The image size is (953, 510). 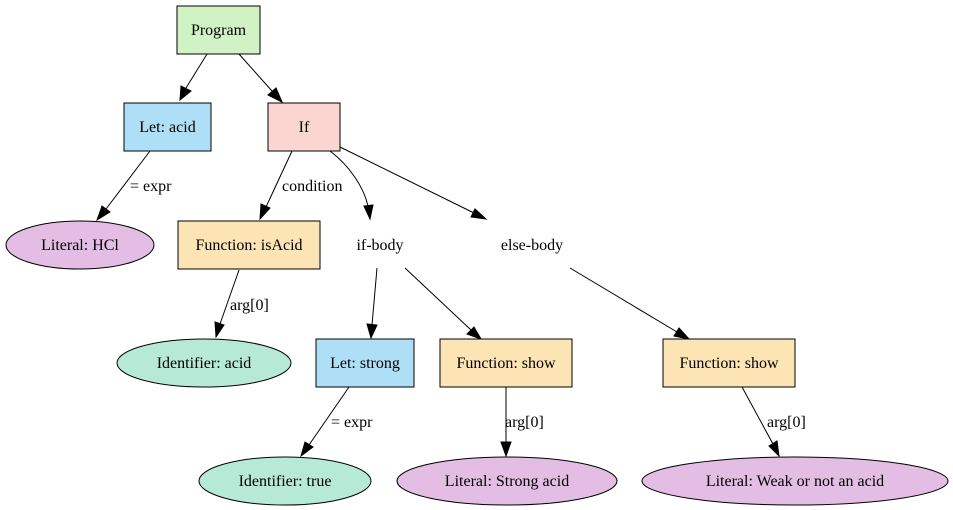 I want to click on node-identifier-acid-label: Identifier: acid, so click(x=204, y=363).